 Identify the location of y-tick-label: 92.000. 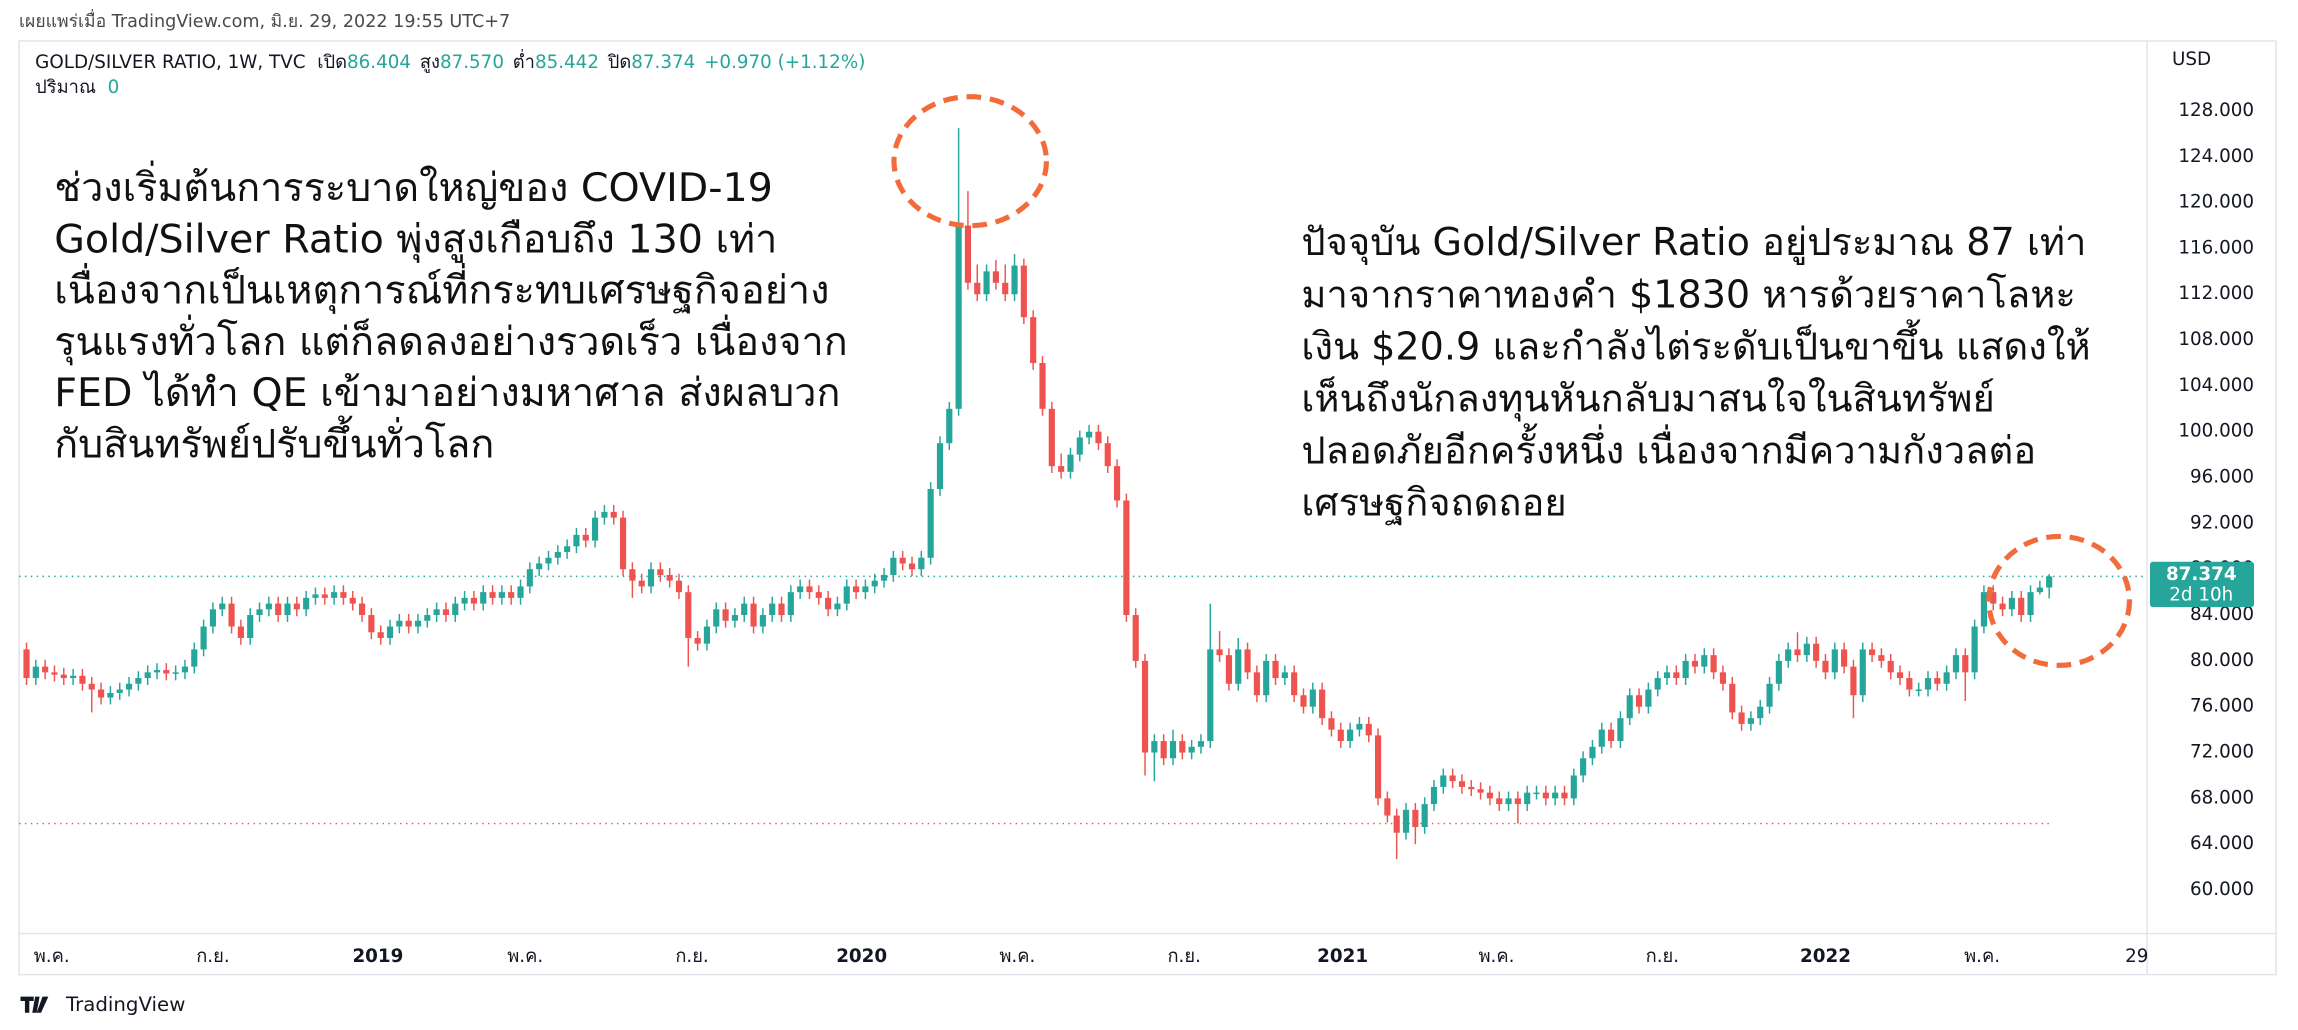
(2222, 522).